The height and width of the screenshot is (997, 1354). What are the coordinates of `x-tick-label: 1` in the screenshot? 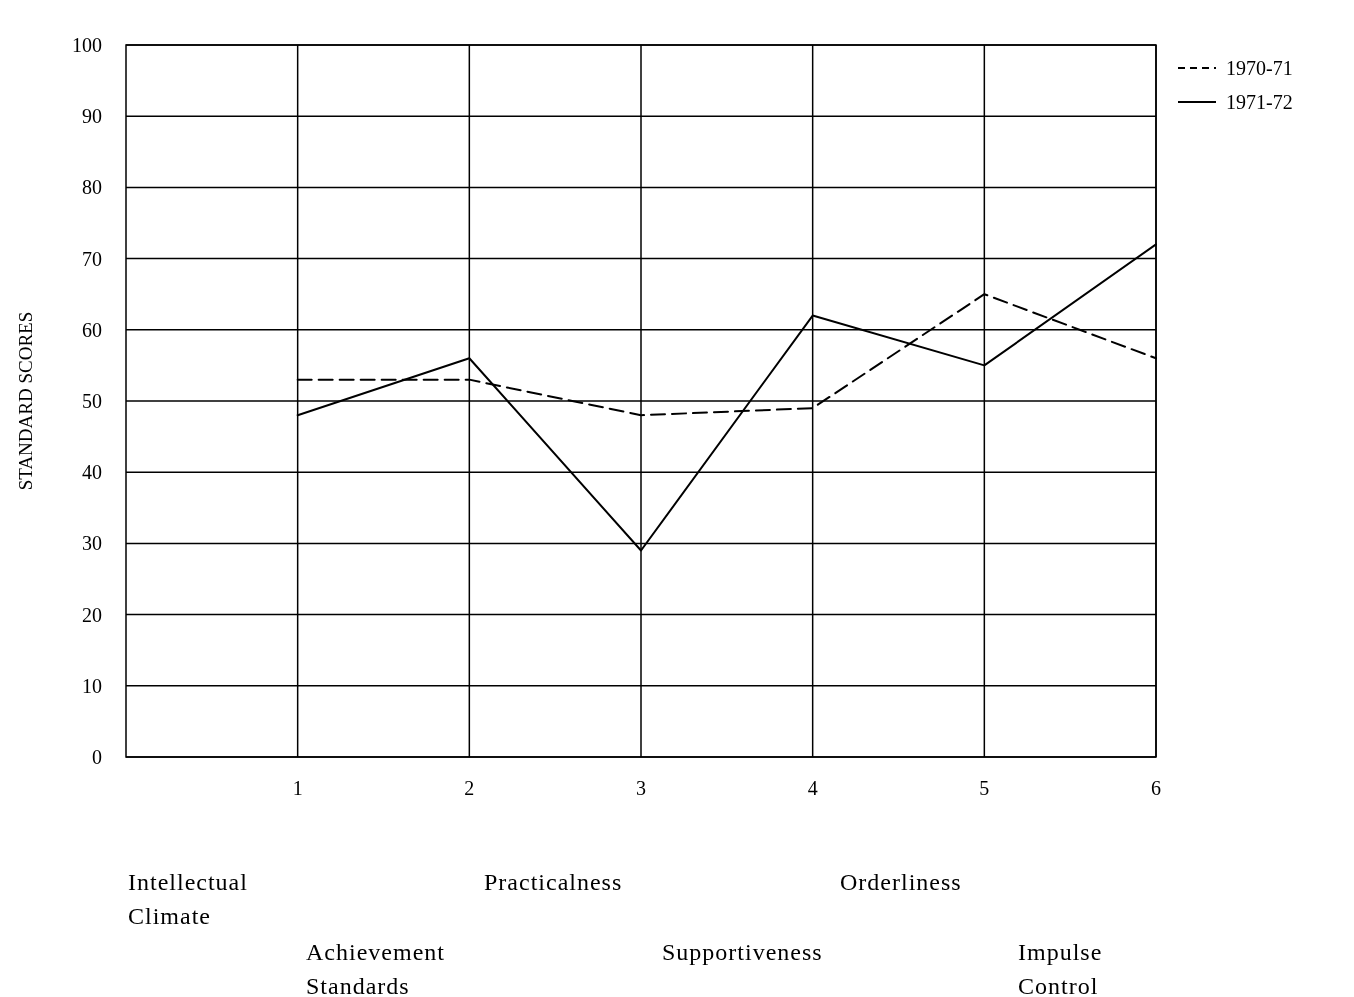 It's located at (297, 788).